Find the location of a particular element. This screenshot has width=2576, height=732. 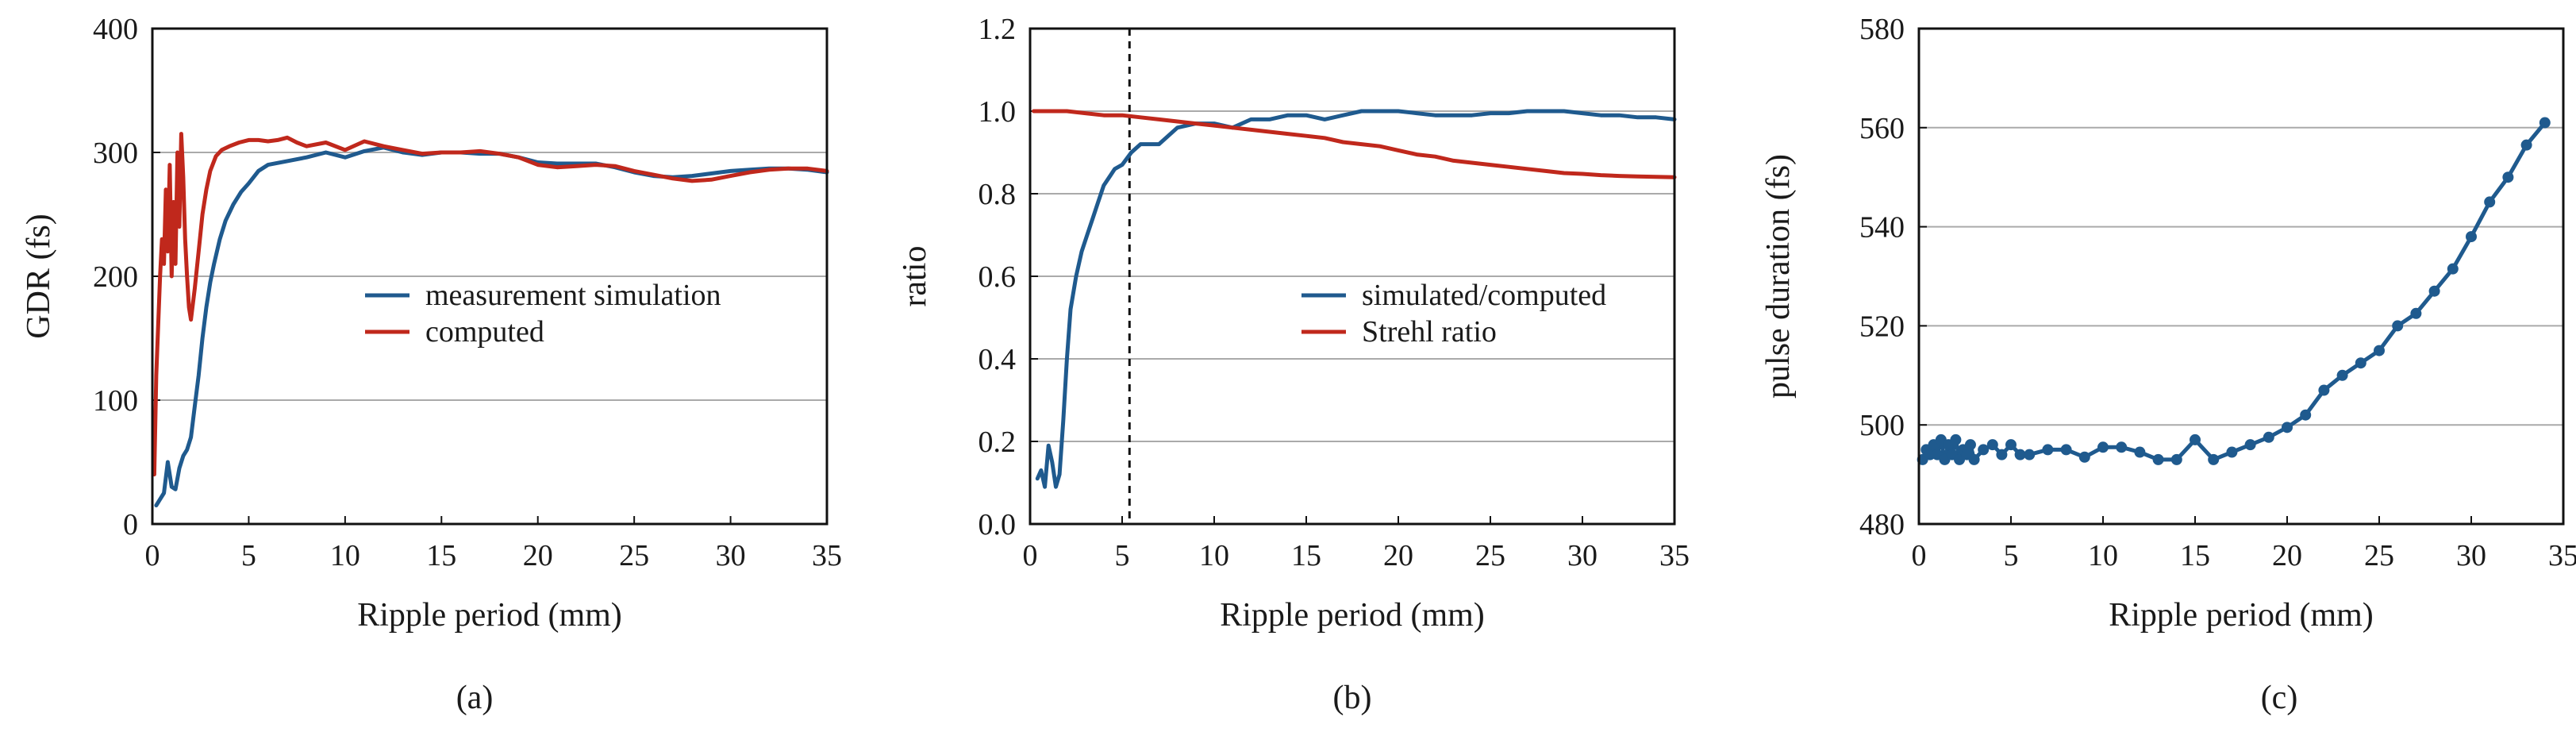

y-tick-label: 1.2 is located at coordinates (997, 29).